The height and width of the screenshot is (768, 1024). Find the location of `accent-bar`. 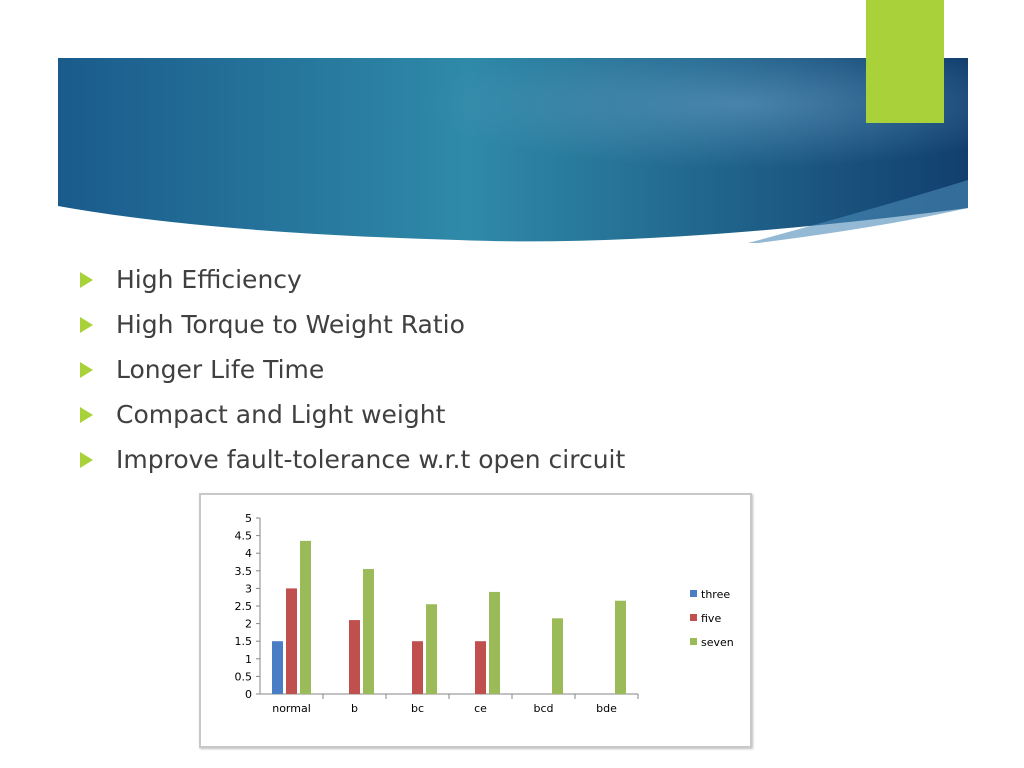

accent-bar is located at coordinates (905, 61).